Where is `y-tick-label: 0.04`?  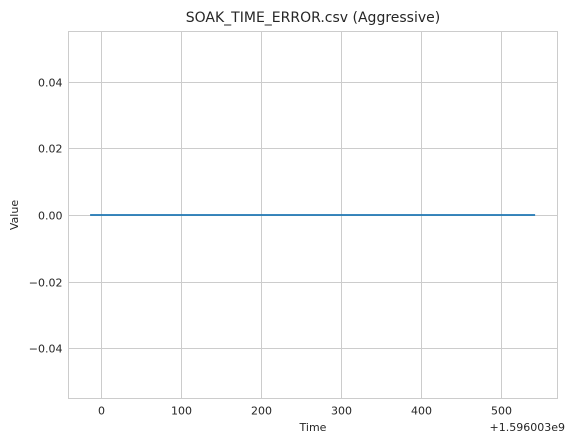 y-tick-label: 0.04 is located at coordinates (50, 83).